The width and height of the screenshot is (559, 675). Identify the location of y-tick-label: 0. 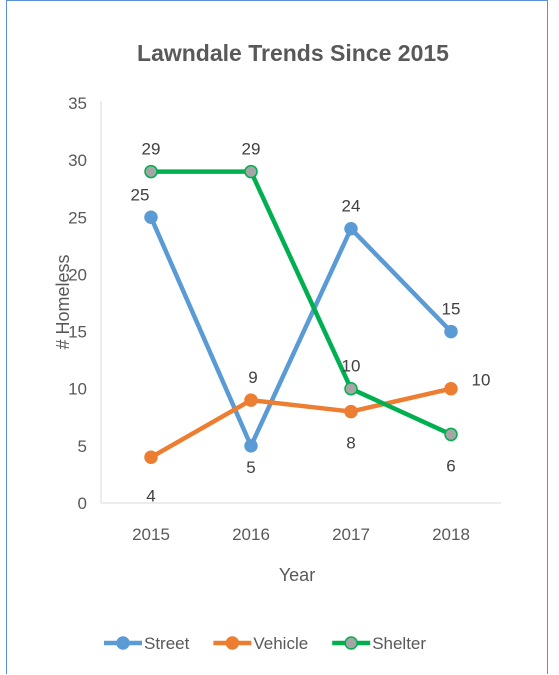
(82, 503).